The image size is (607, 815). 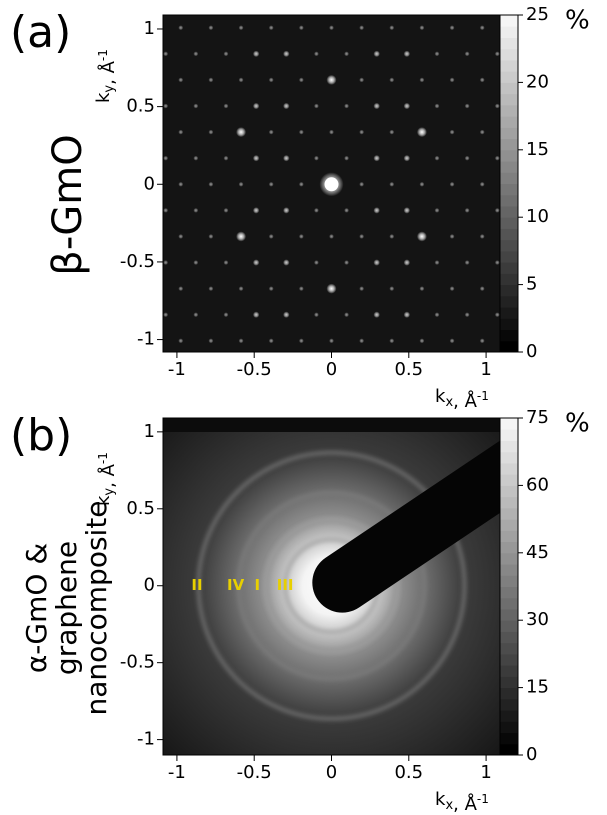 I want to click on y-tick-label: -1, so click(x=146, y=339).